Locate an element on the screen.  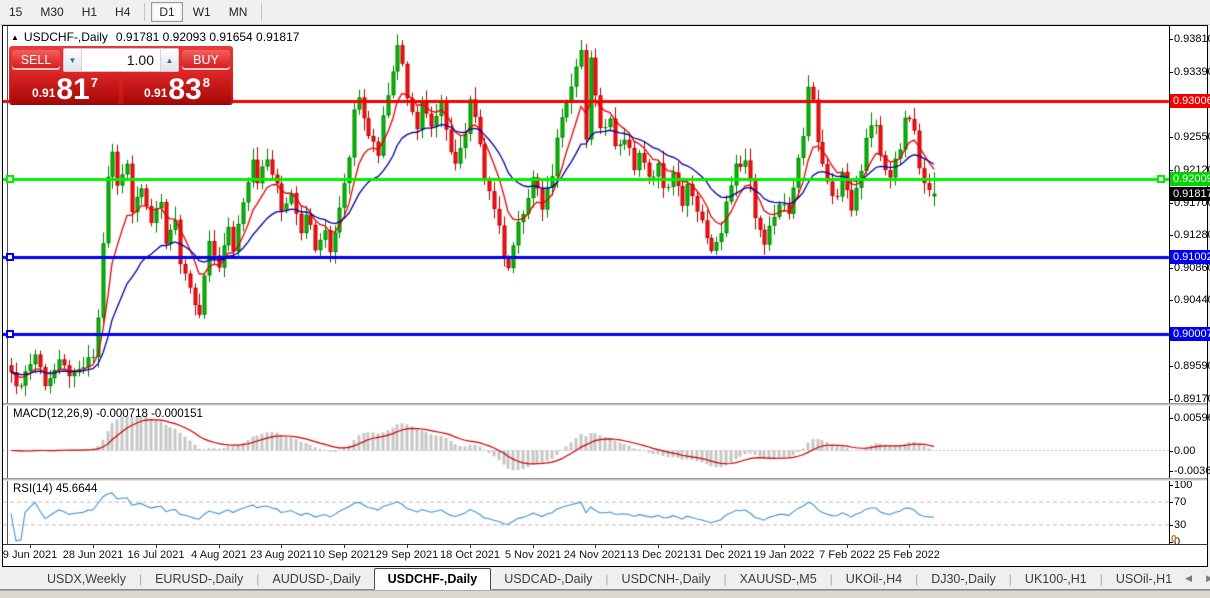
volume-box: ▼ 1.00 ▲ is located at coordinates (121, 60).